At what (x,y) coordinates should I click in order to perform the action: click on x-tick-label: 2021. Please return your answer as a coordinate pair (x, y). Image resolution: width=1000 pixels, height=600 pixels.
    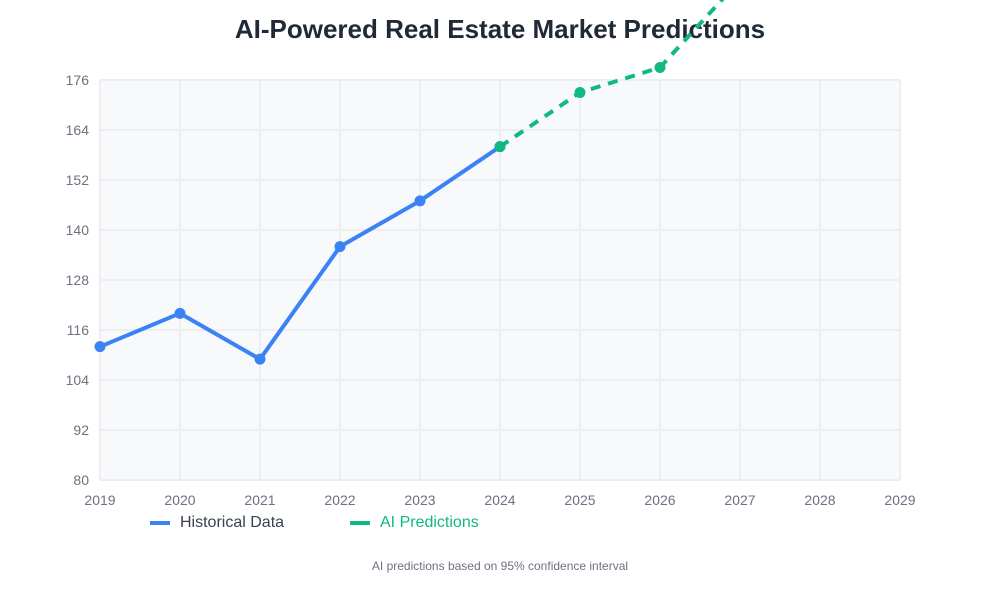
    Looking at the image, I should click on (259, 500).